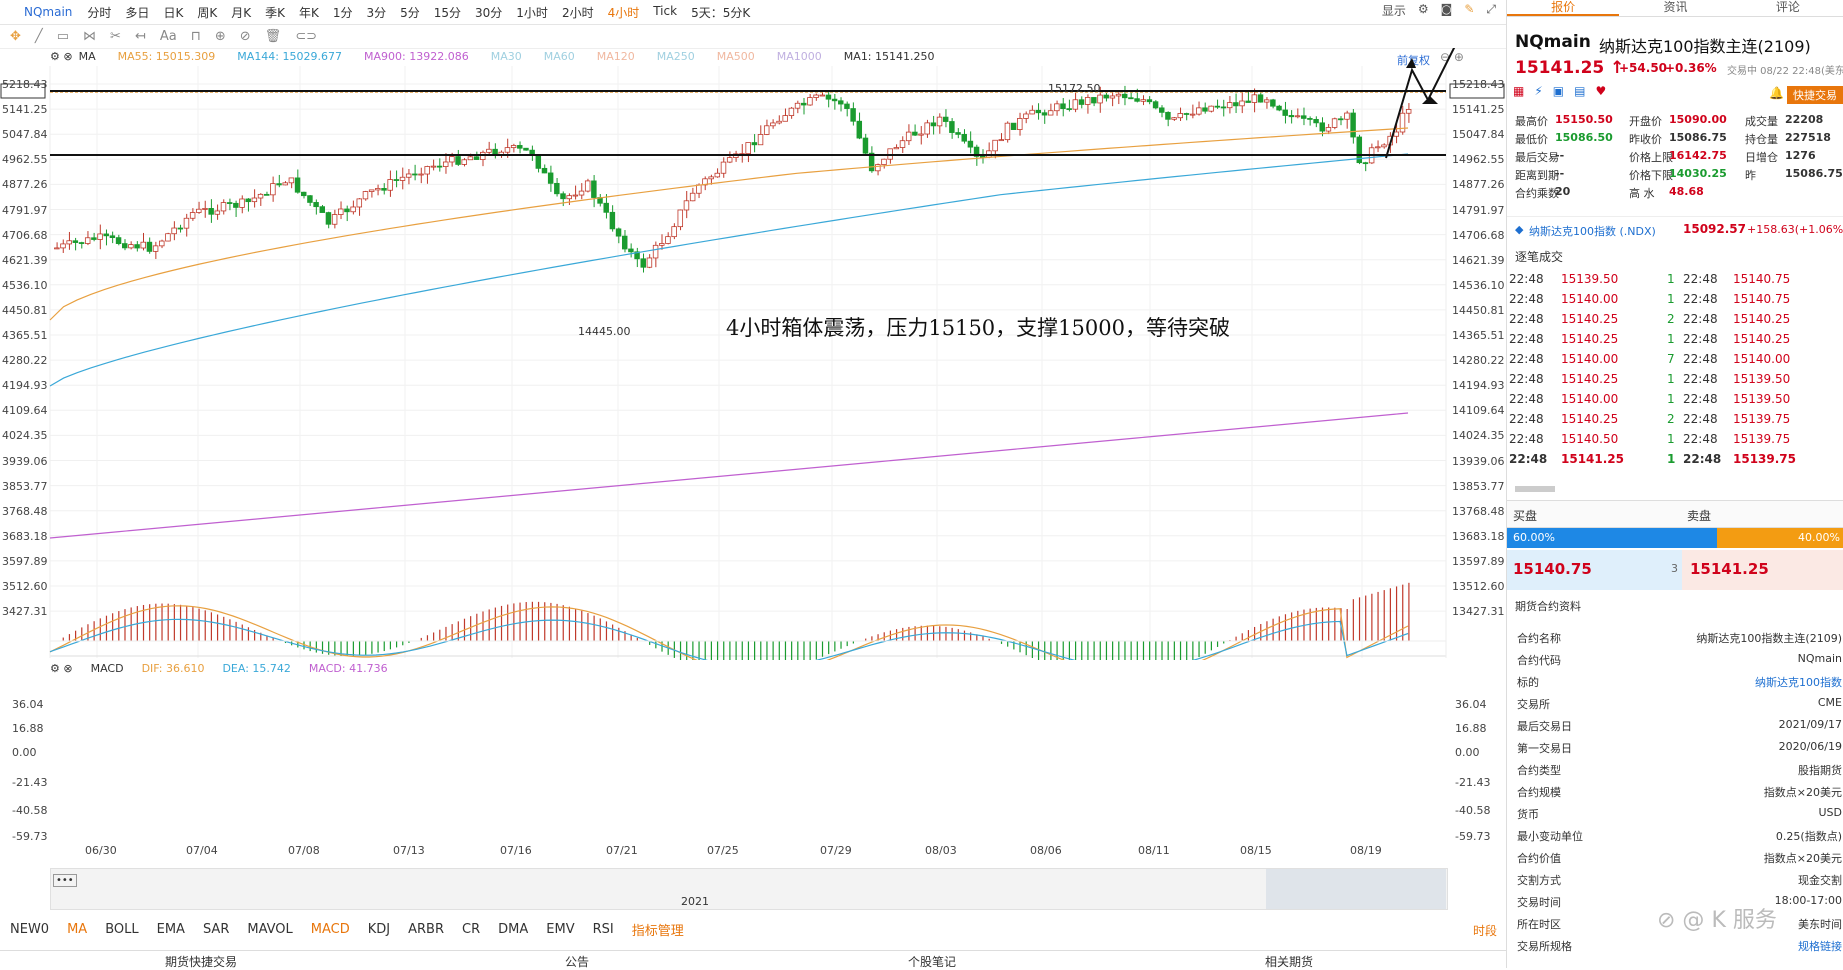 The height and width of the screenshot is (970, 1843). Describe the element at coordinates (1558, 91) in the screenshot. I see `chart-icon: ▣` at that location.